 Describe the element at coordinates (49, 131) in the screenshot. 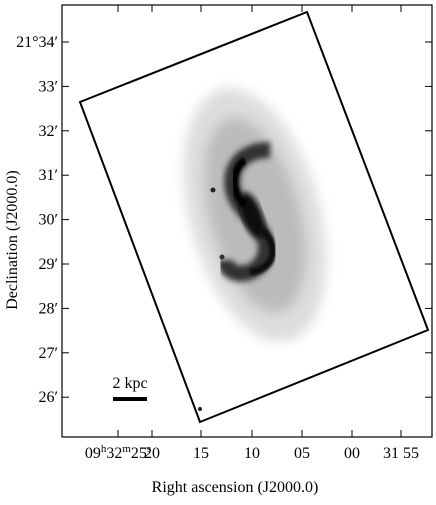

I see `y-tick-label: 32′` at that location.